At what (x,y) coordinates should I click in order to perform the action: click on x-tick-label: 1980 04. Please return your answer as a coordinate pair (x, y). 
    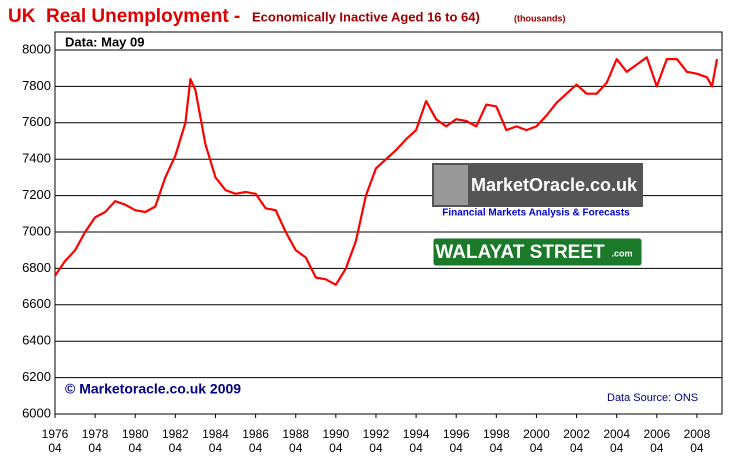
    Looking at the image, I should click on (135, 441).